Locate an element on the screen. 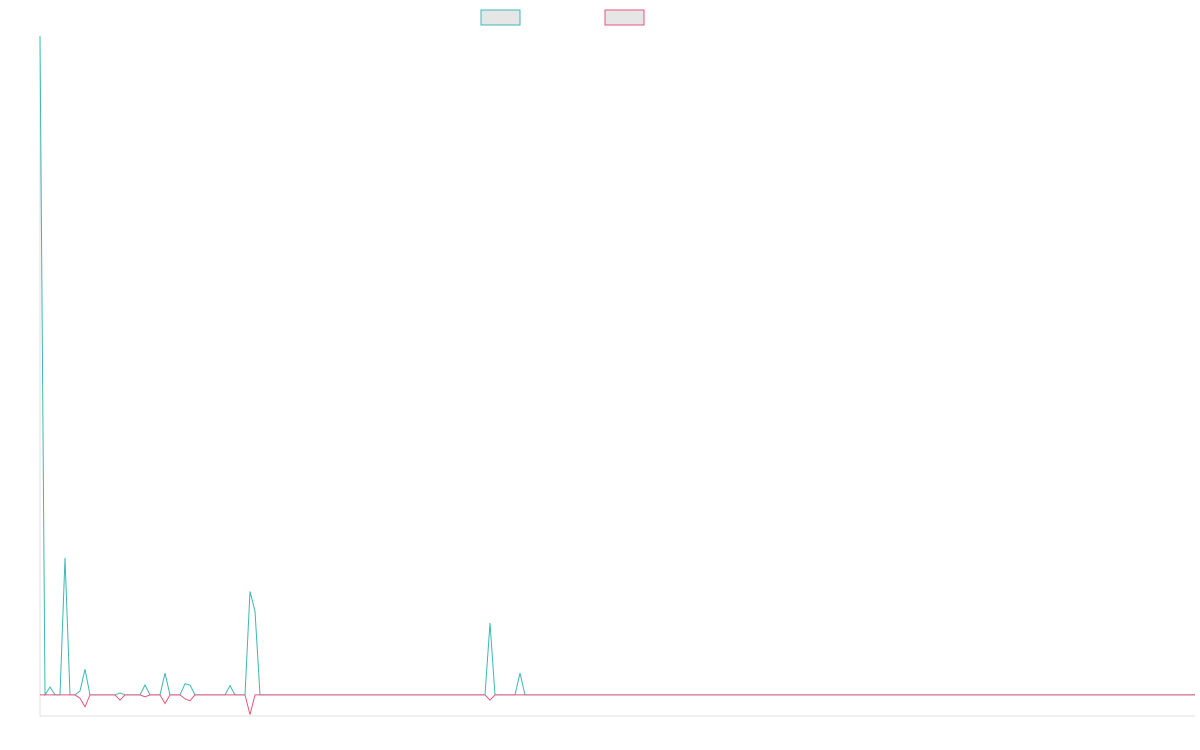 The image size is (1200, 750). series-line is located at coordinates (617, 704).